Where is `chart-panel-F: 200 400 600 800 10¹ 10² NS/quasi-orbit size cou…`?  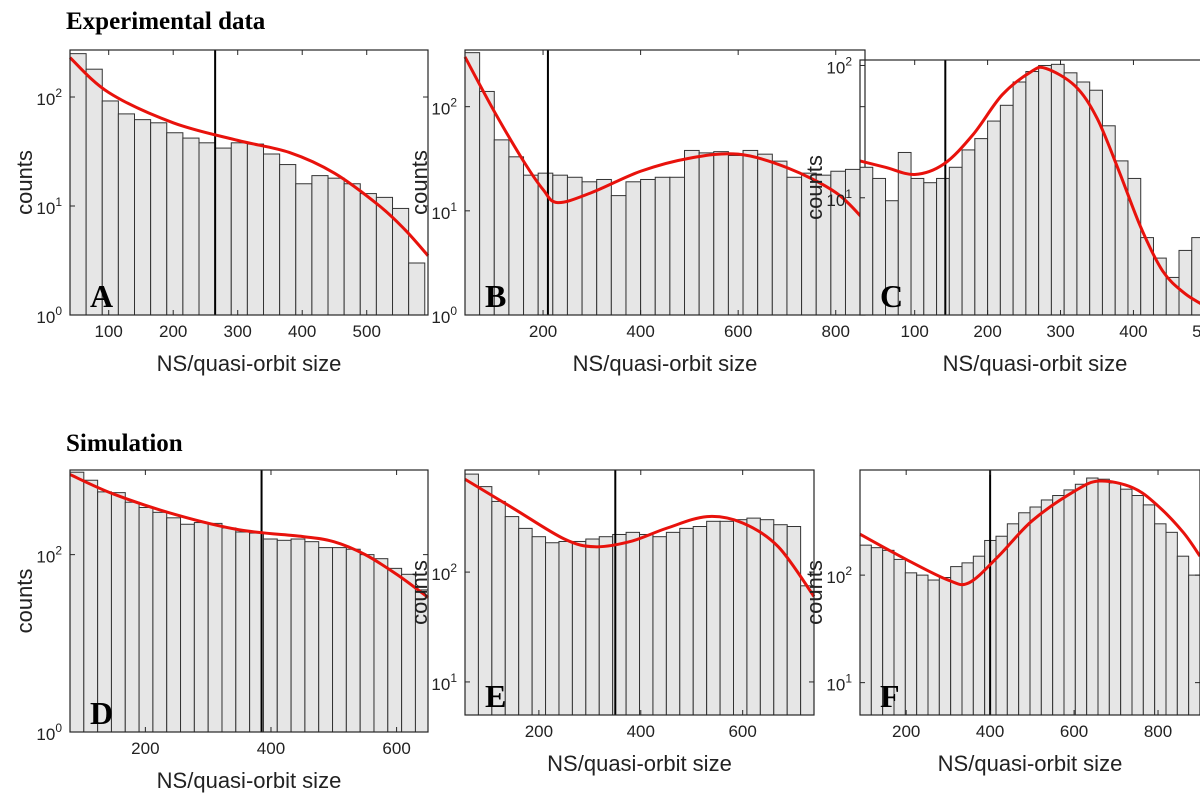
chart-panel-F: 200 400 600 800 10¹ 10² NS/quasi-orbit size cou… is located at coordinates (1001, 622).